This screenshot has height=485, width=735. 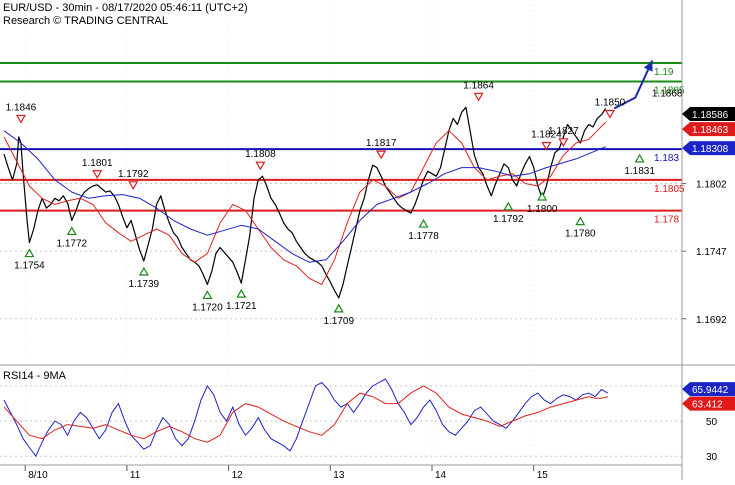 What do you see at coordinates (381, 143) in the screenshot?
I see `annotation-label-10: 1.1817` at bounding box center [381, 143].